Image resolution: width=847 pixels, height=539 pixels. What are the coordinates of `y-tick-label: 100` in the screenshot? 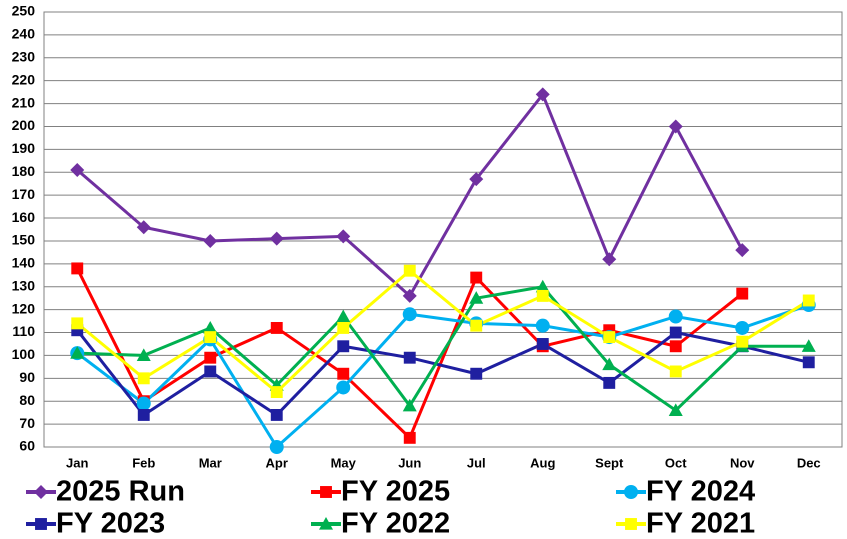 It's located at (24, 354).